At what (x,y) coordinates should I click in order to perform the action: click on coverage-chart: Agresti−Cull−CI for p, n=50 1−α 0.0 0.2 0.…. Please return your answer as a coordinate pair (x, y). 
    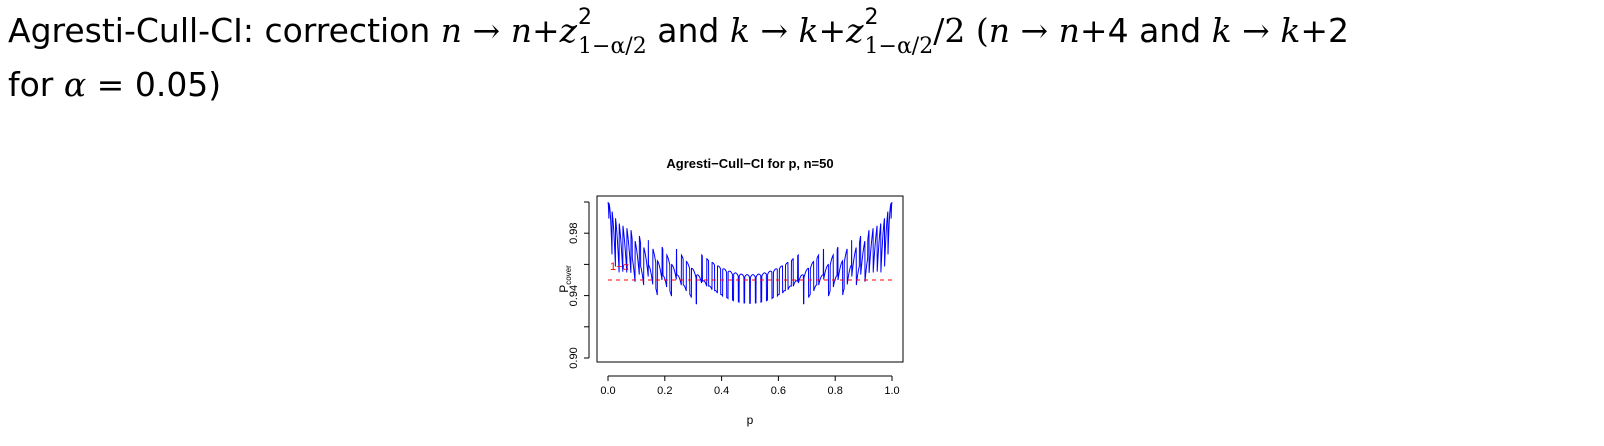
    Looking at the image, I should click on (730, 291).